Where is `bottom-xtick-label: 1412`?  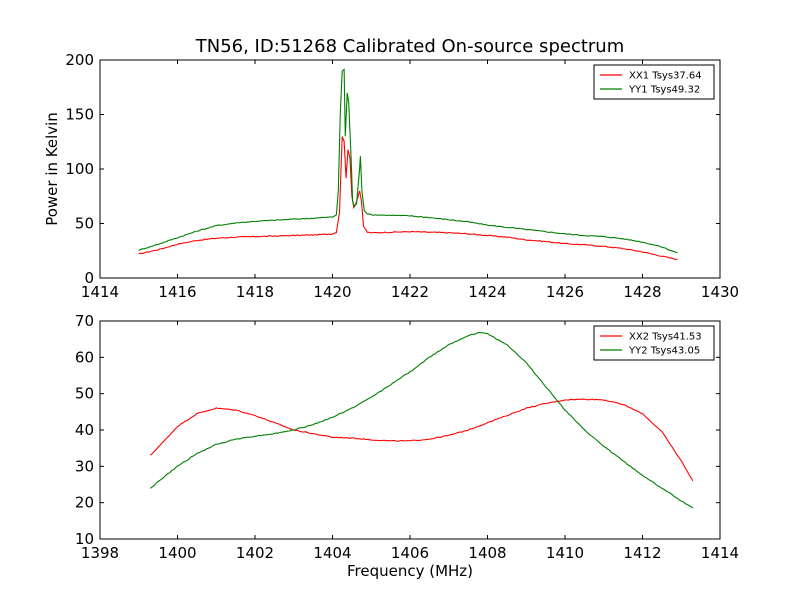 bottom-xtick-label: 1412 is located at coordinates (642, 553).